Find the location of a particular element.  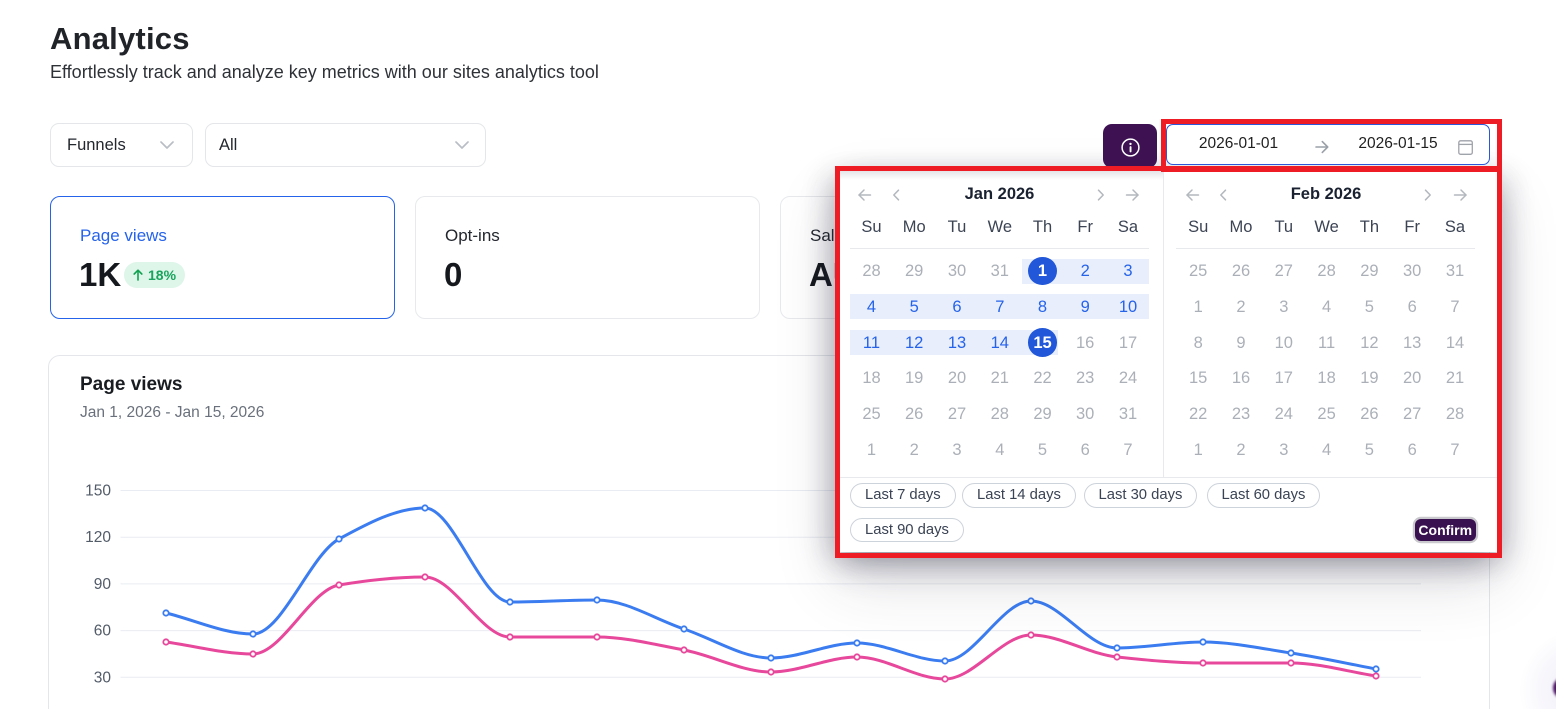

svg-text: 150 is located at coordinates (98, 491).